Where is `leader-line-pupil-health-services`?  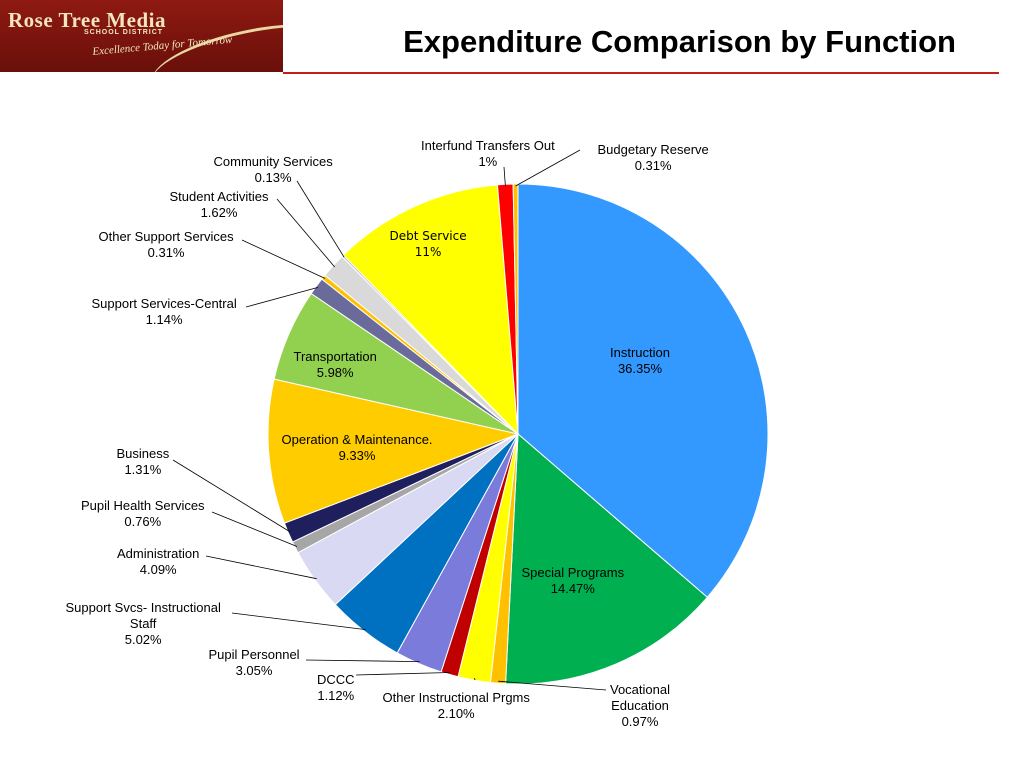 leader-line-pupil-health-services is located at coordinates (254, 529).